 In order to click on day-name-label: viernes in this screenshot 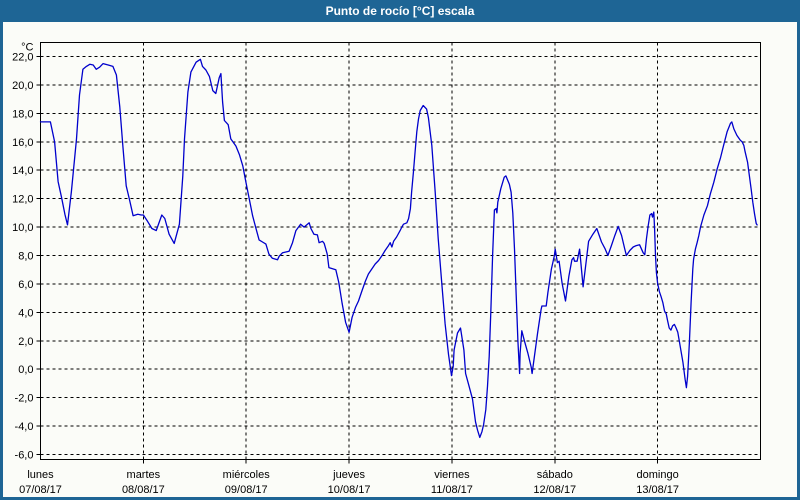, I will do `click(452, 475)`.